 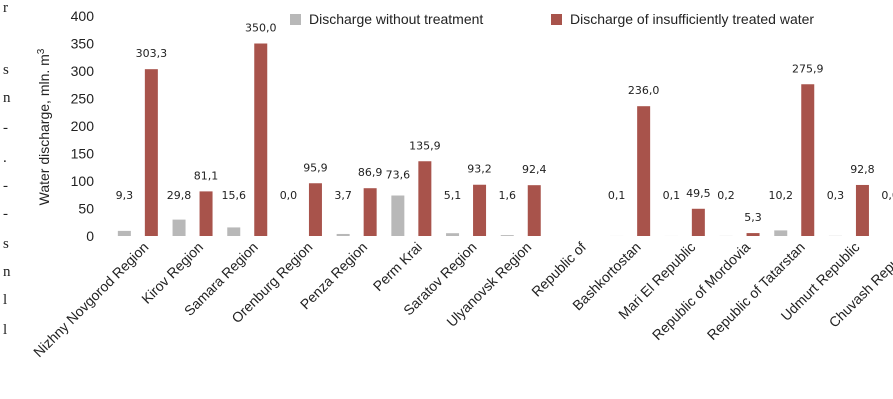 What do you see at coordinates (83, 16) in the screenshot?
I see `y-tick-label: 400` at bounding box center [83, 16].